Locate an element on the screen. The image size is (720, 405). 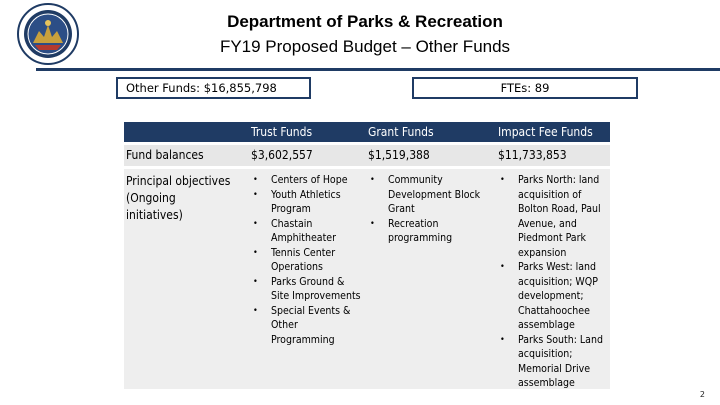
list-item: • Centers of Hope is located at coordinates (300, 180).